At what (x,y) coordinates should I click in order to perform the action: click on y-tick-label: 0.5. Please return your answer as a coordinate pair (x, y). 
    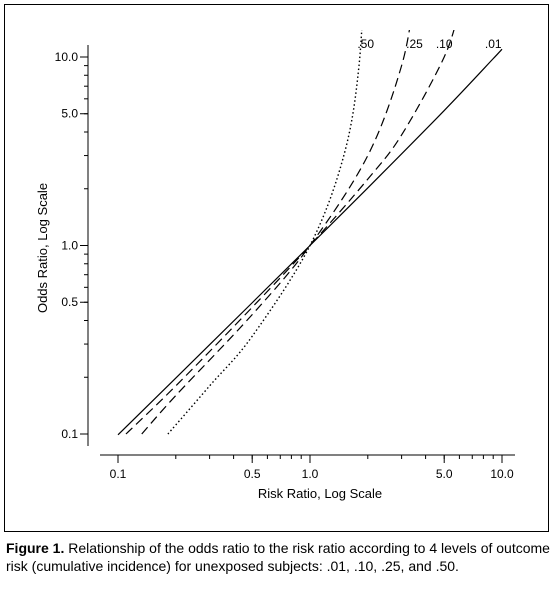
    Looking at the image, I should click on (69, 302).